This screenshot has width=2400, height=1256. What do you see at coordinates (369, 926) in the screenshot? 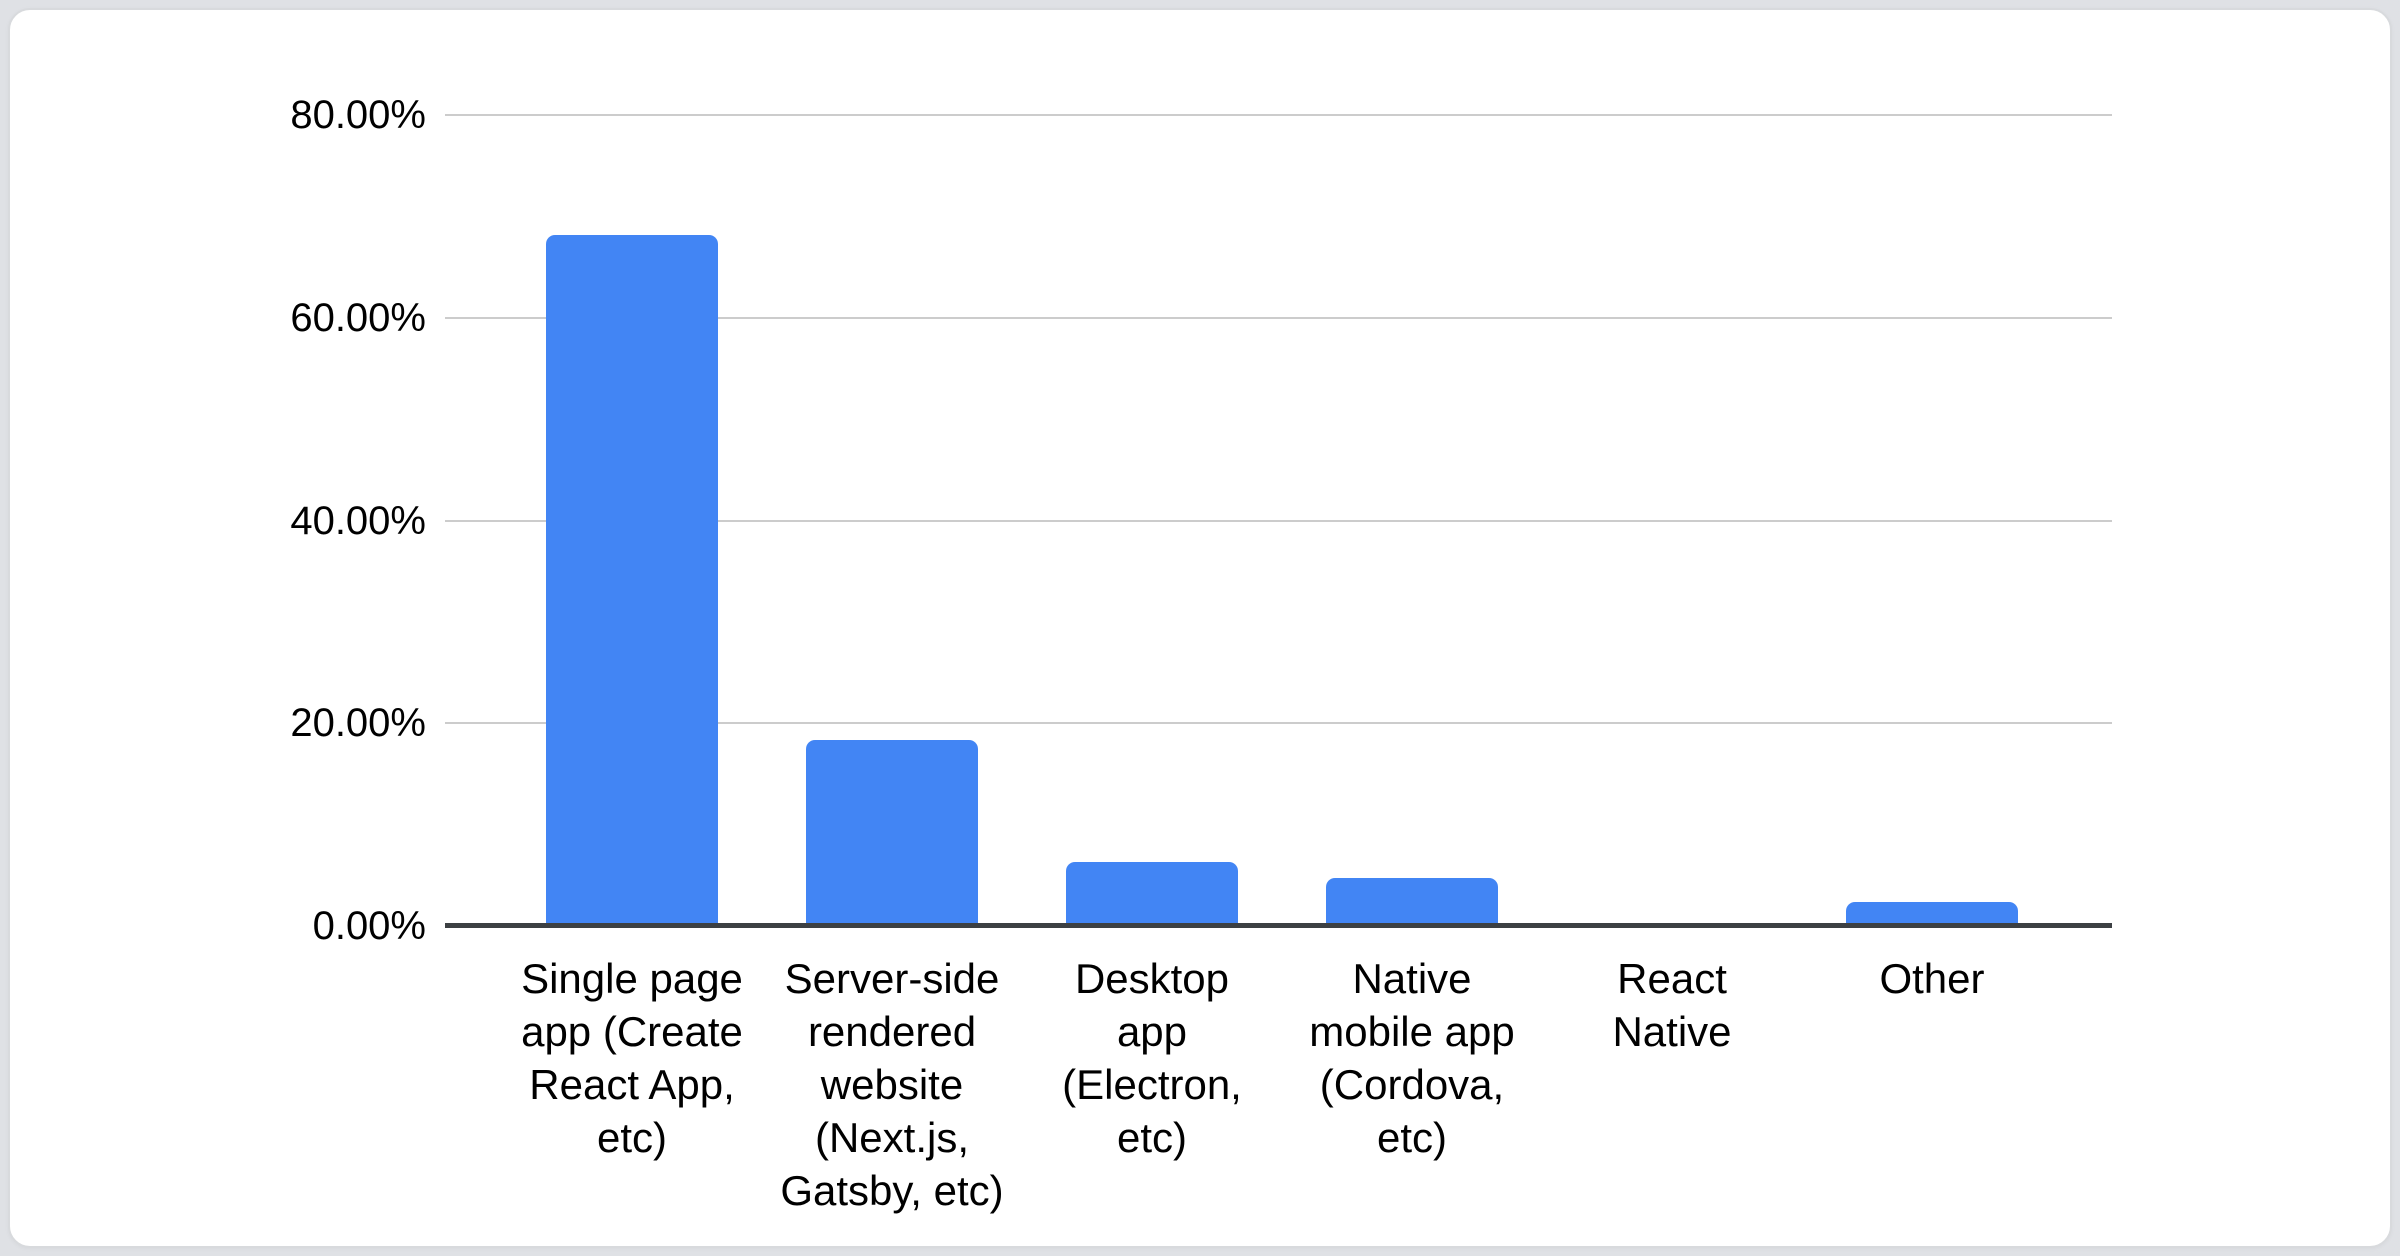
I see `y-tick-label-0: 0.00%` at bounding box center [369, 926].